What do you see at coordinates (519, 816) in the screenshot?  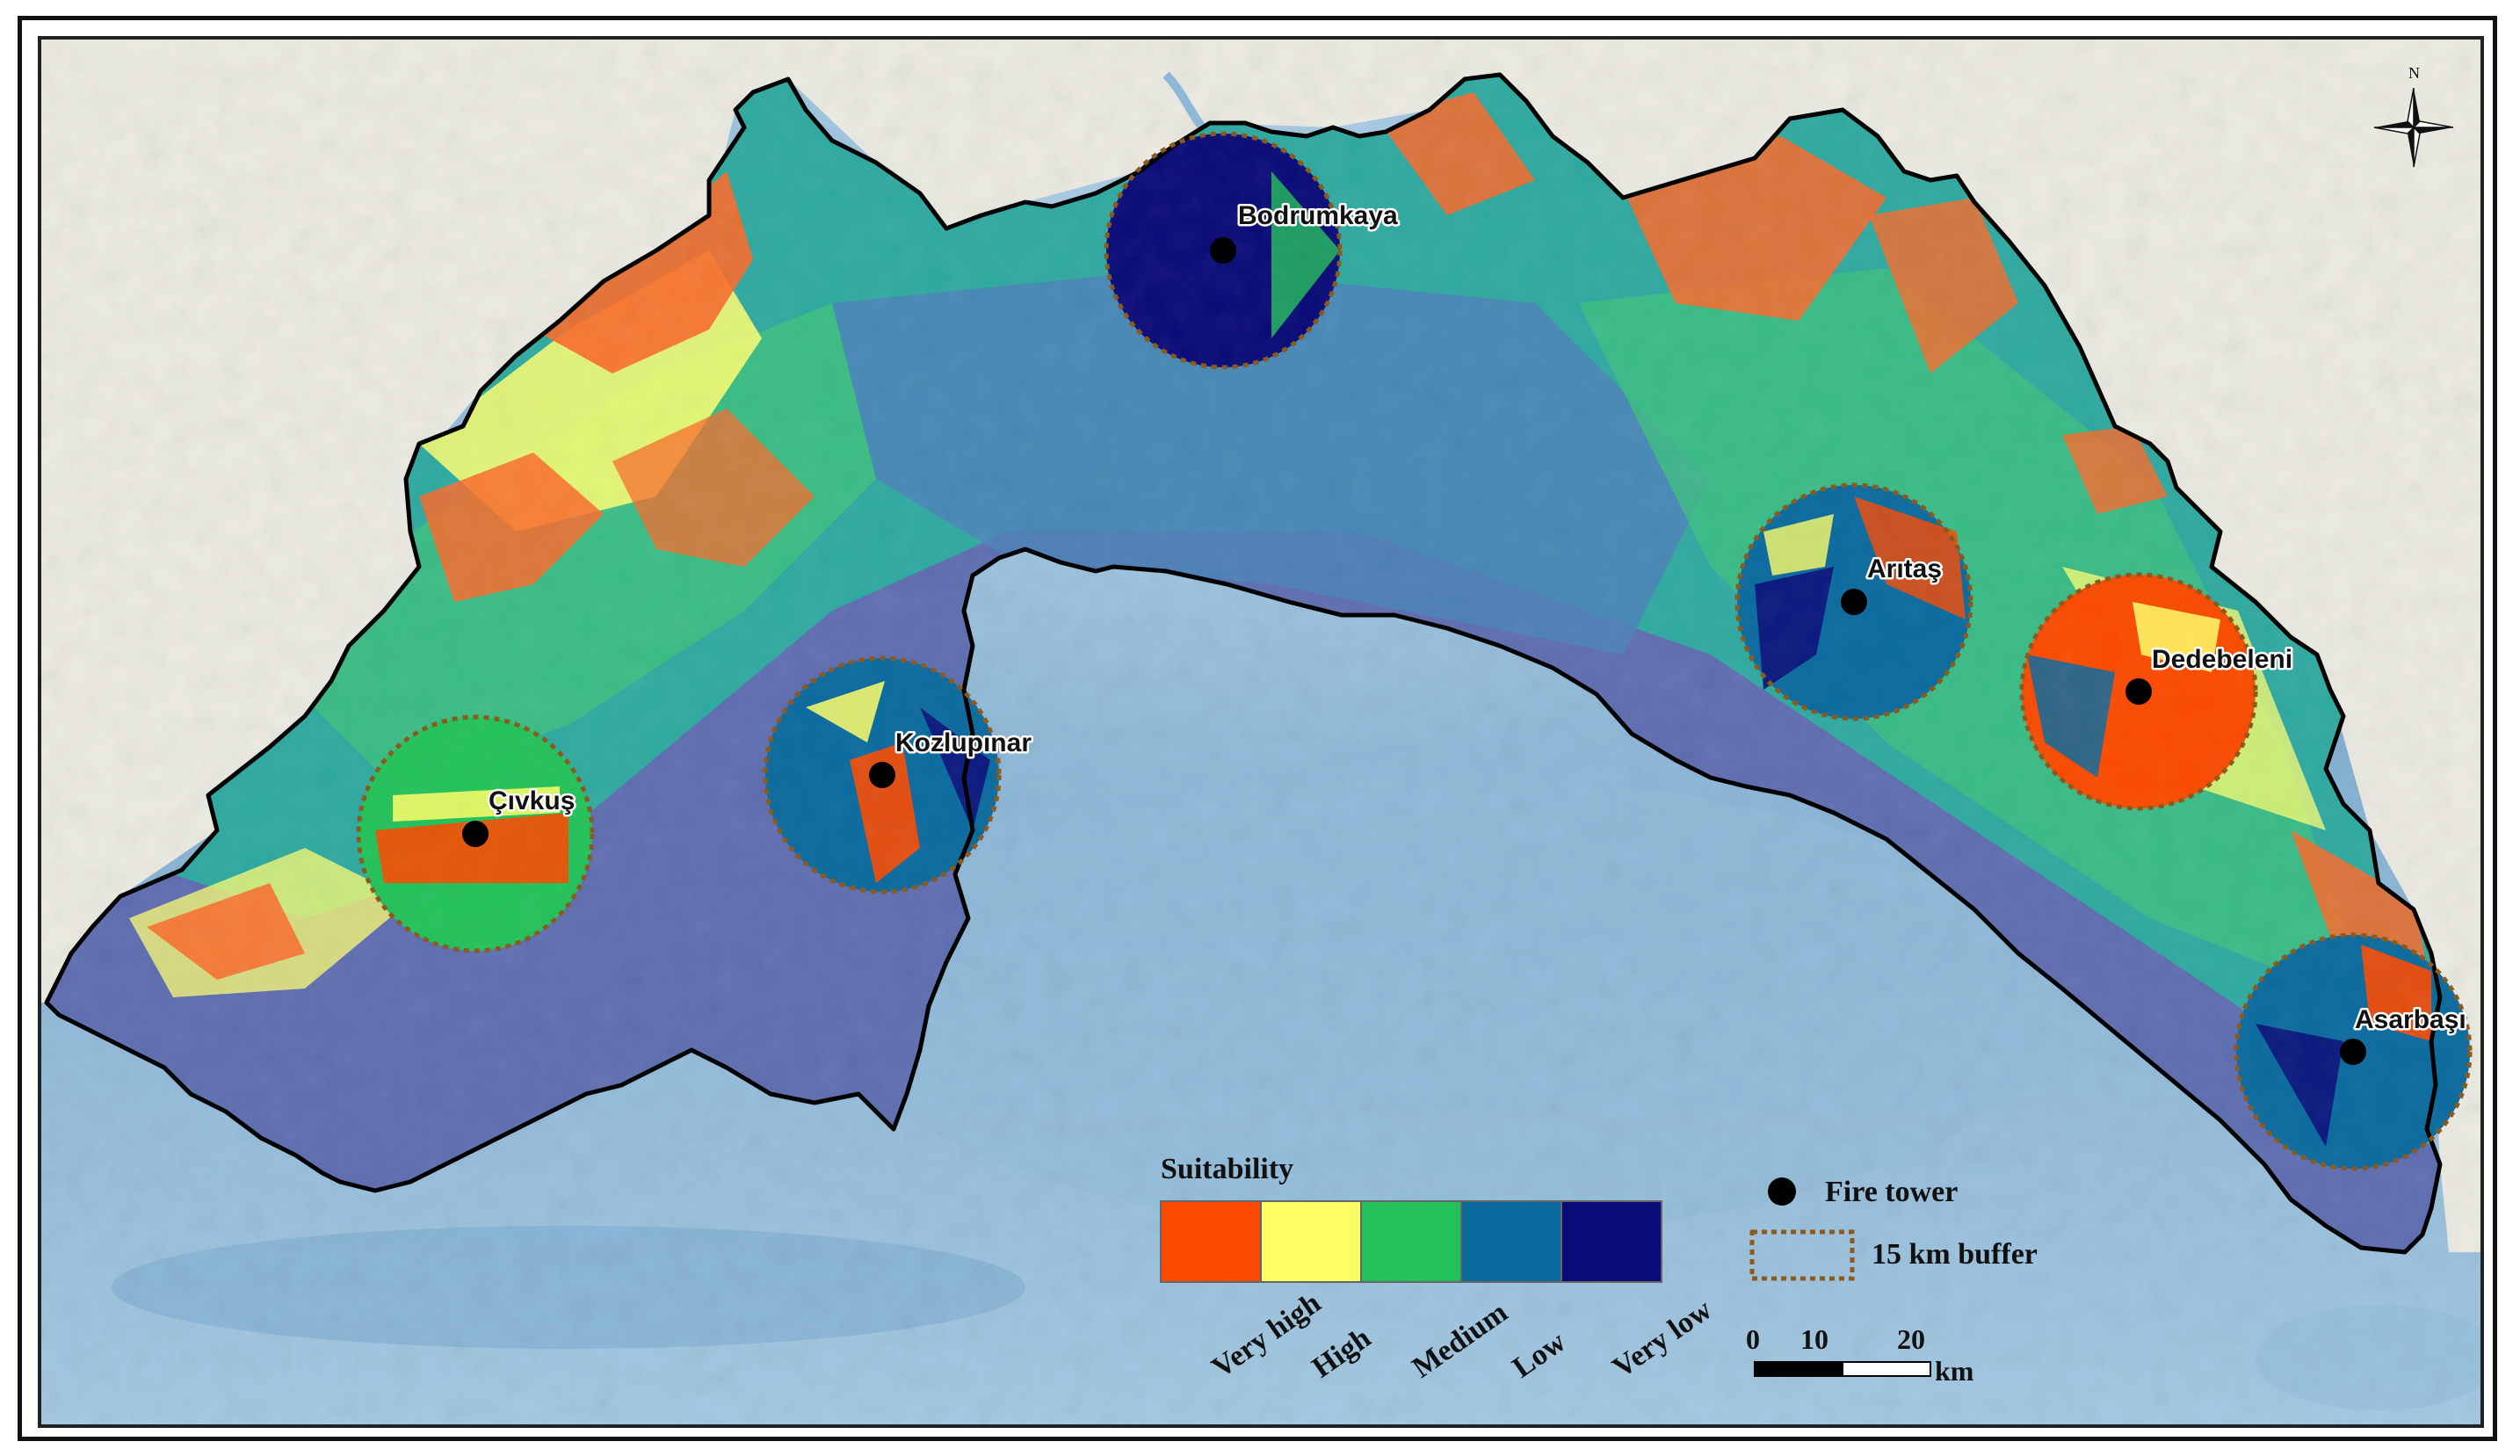 I see `tower-civkus: Çıvkuş` at bounding box center [519, 816].